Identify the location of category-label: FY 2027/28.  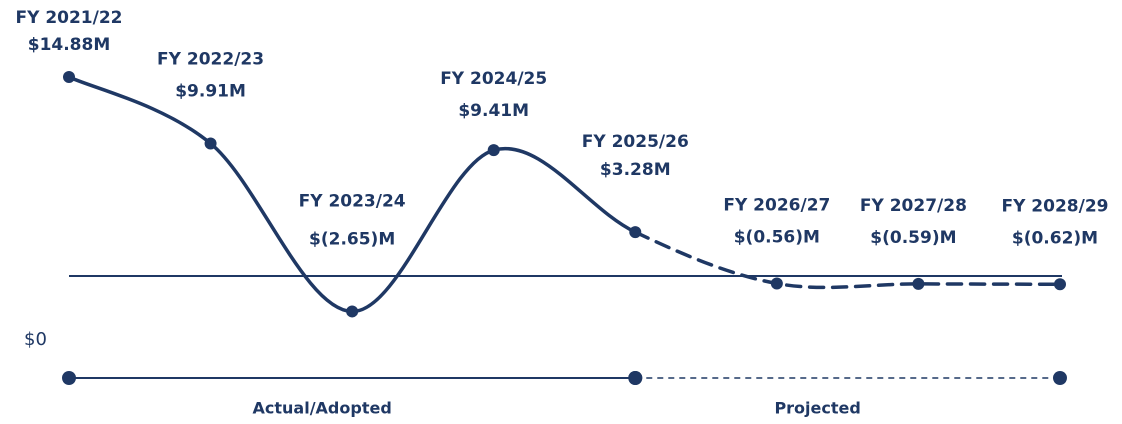
(913, 206).